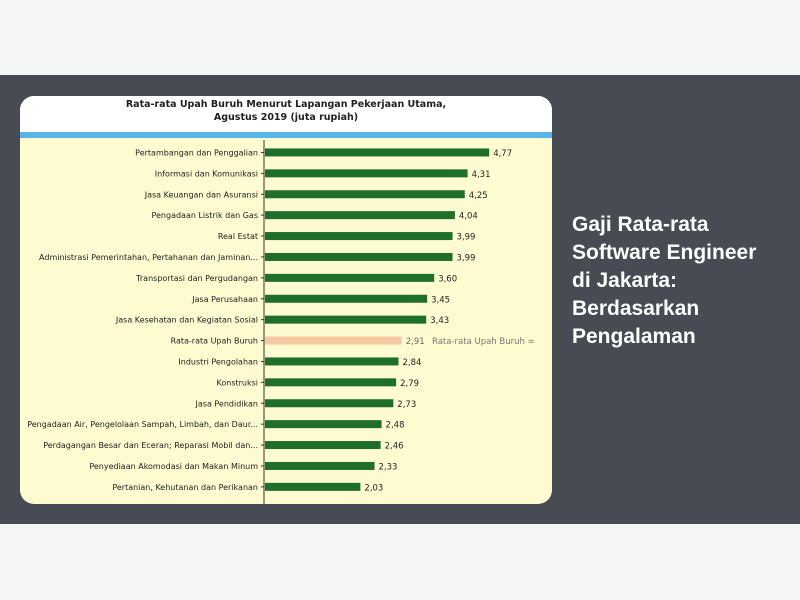 The width and height of the screenshot is (800, 600). Describe the element at coordinates (394, 447) in the screenshot. I see `value-label: 2,46` at that location.